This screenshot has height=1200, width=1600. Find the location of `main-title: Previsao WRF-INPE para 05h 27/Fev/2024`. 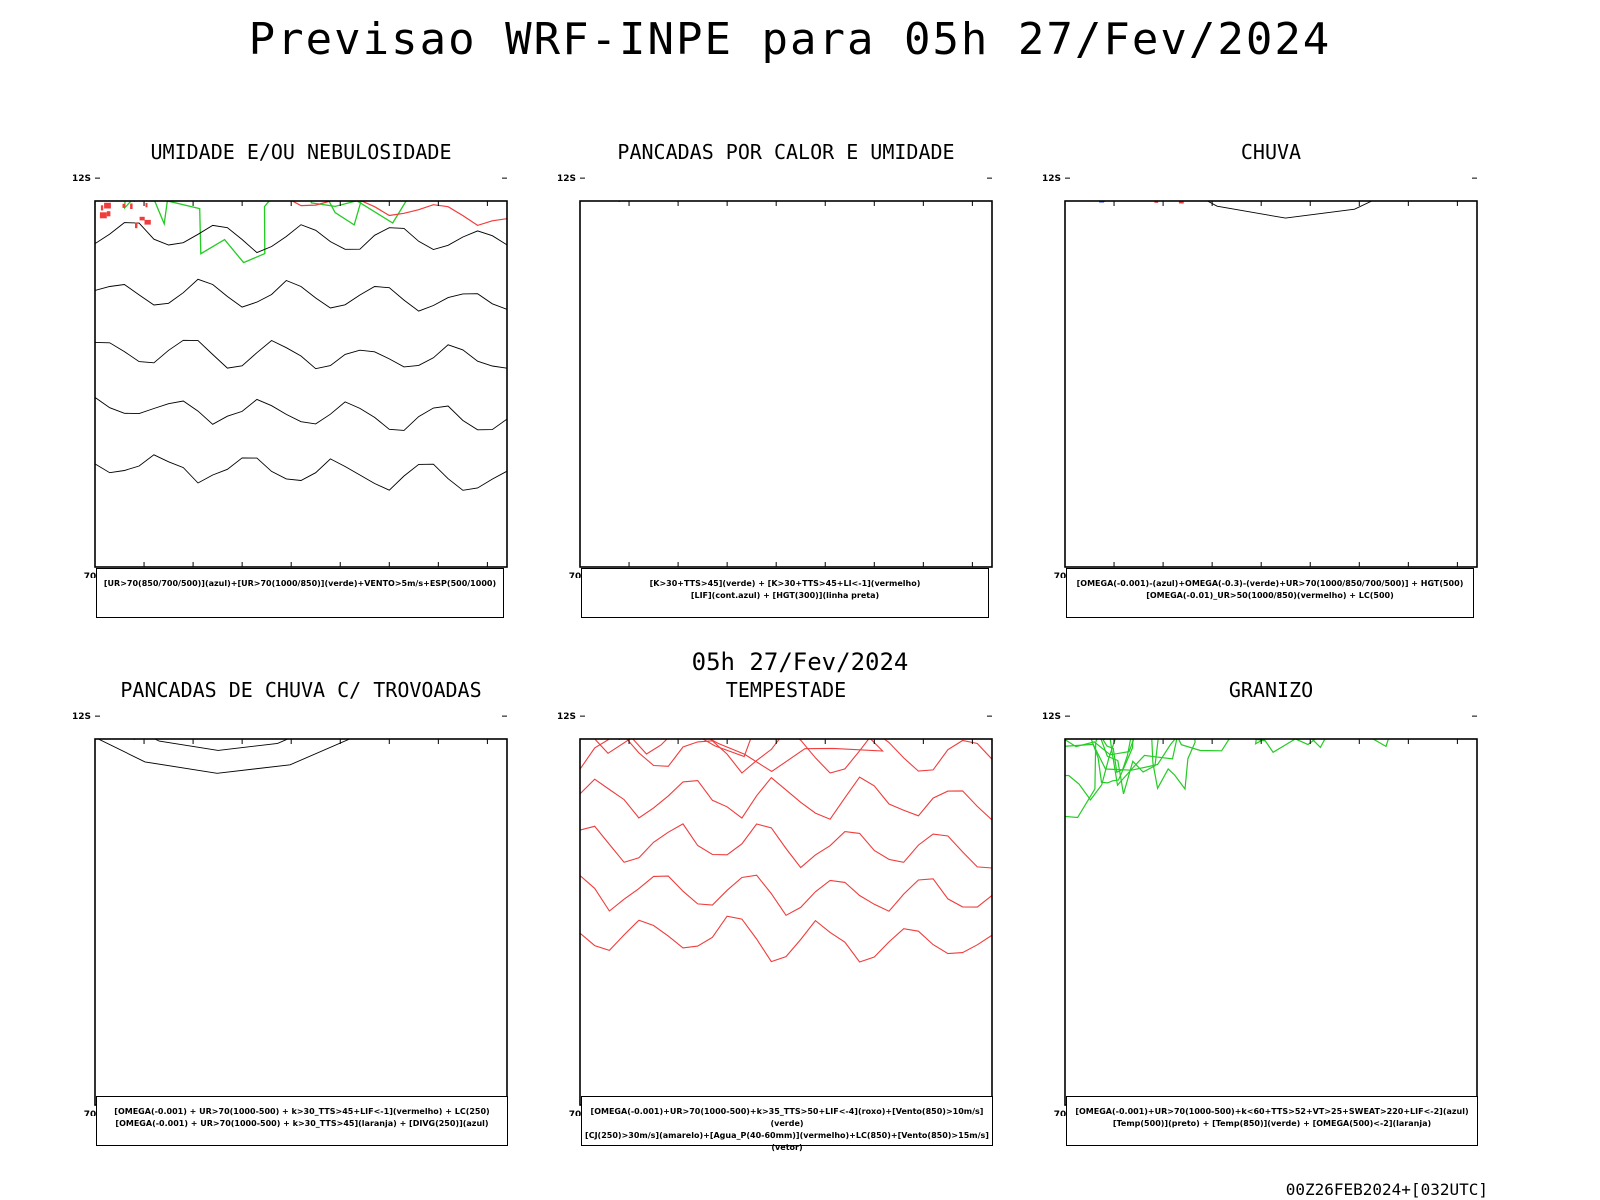

main-title: Previsao WRF-INPE para 05h 27/Fev/2024 is located at coordinates (790, 39).